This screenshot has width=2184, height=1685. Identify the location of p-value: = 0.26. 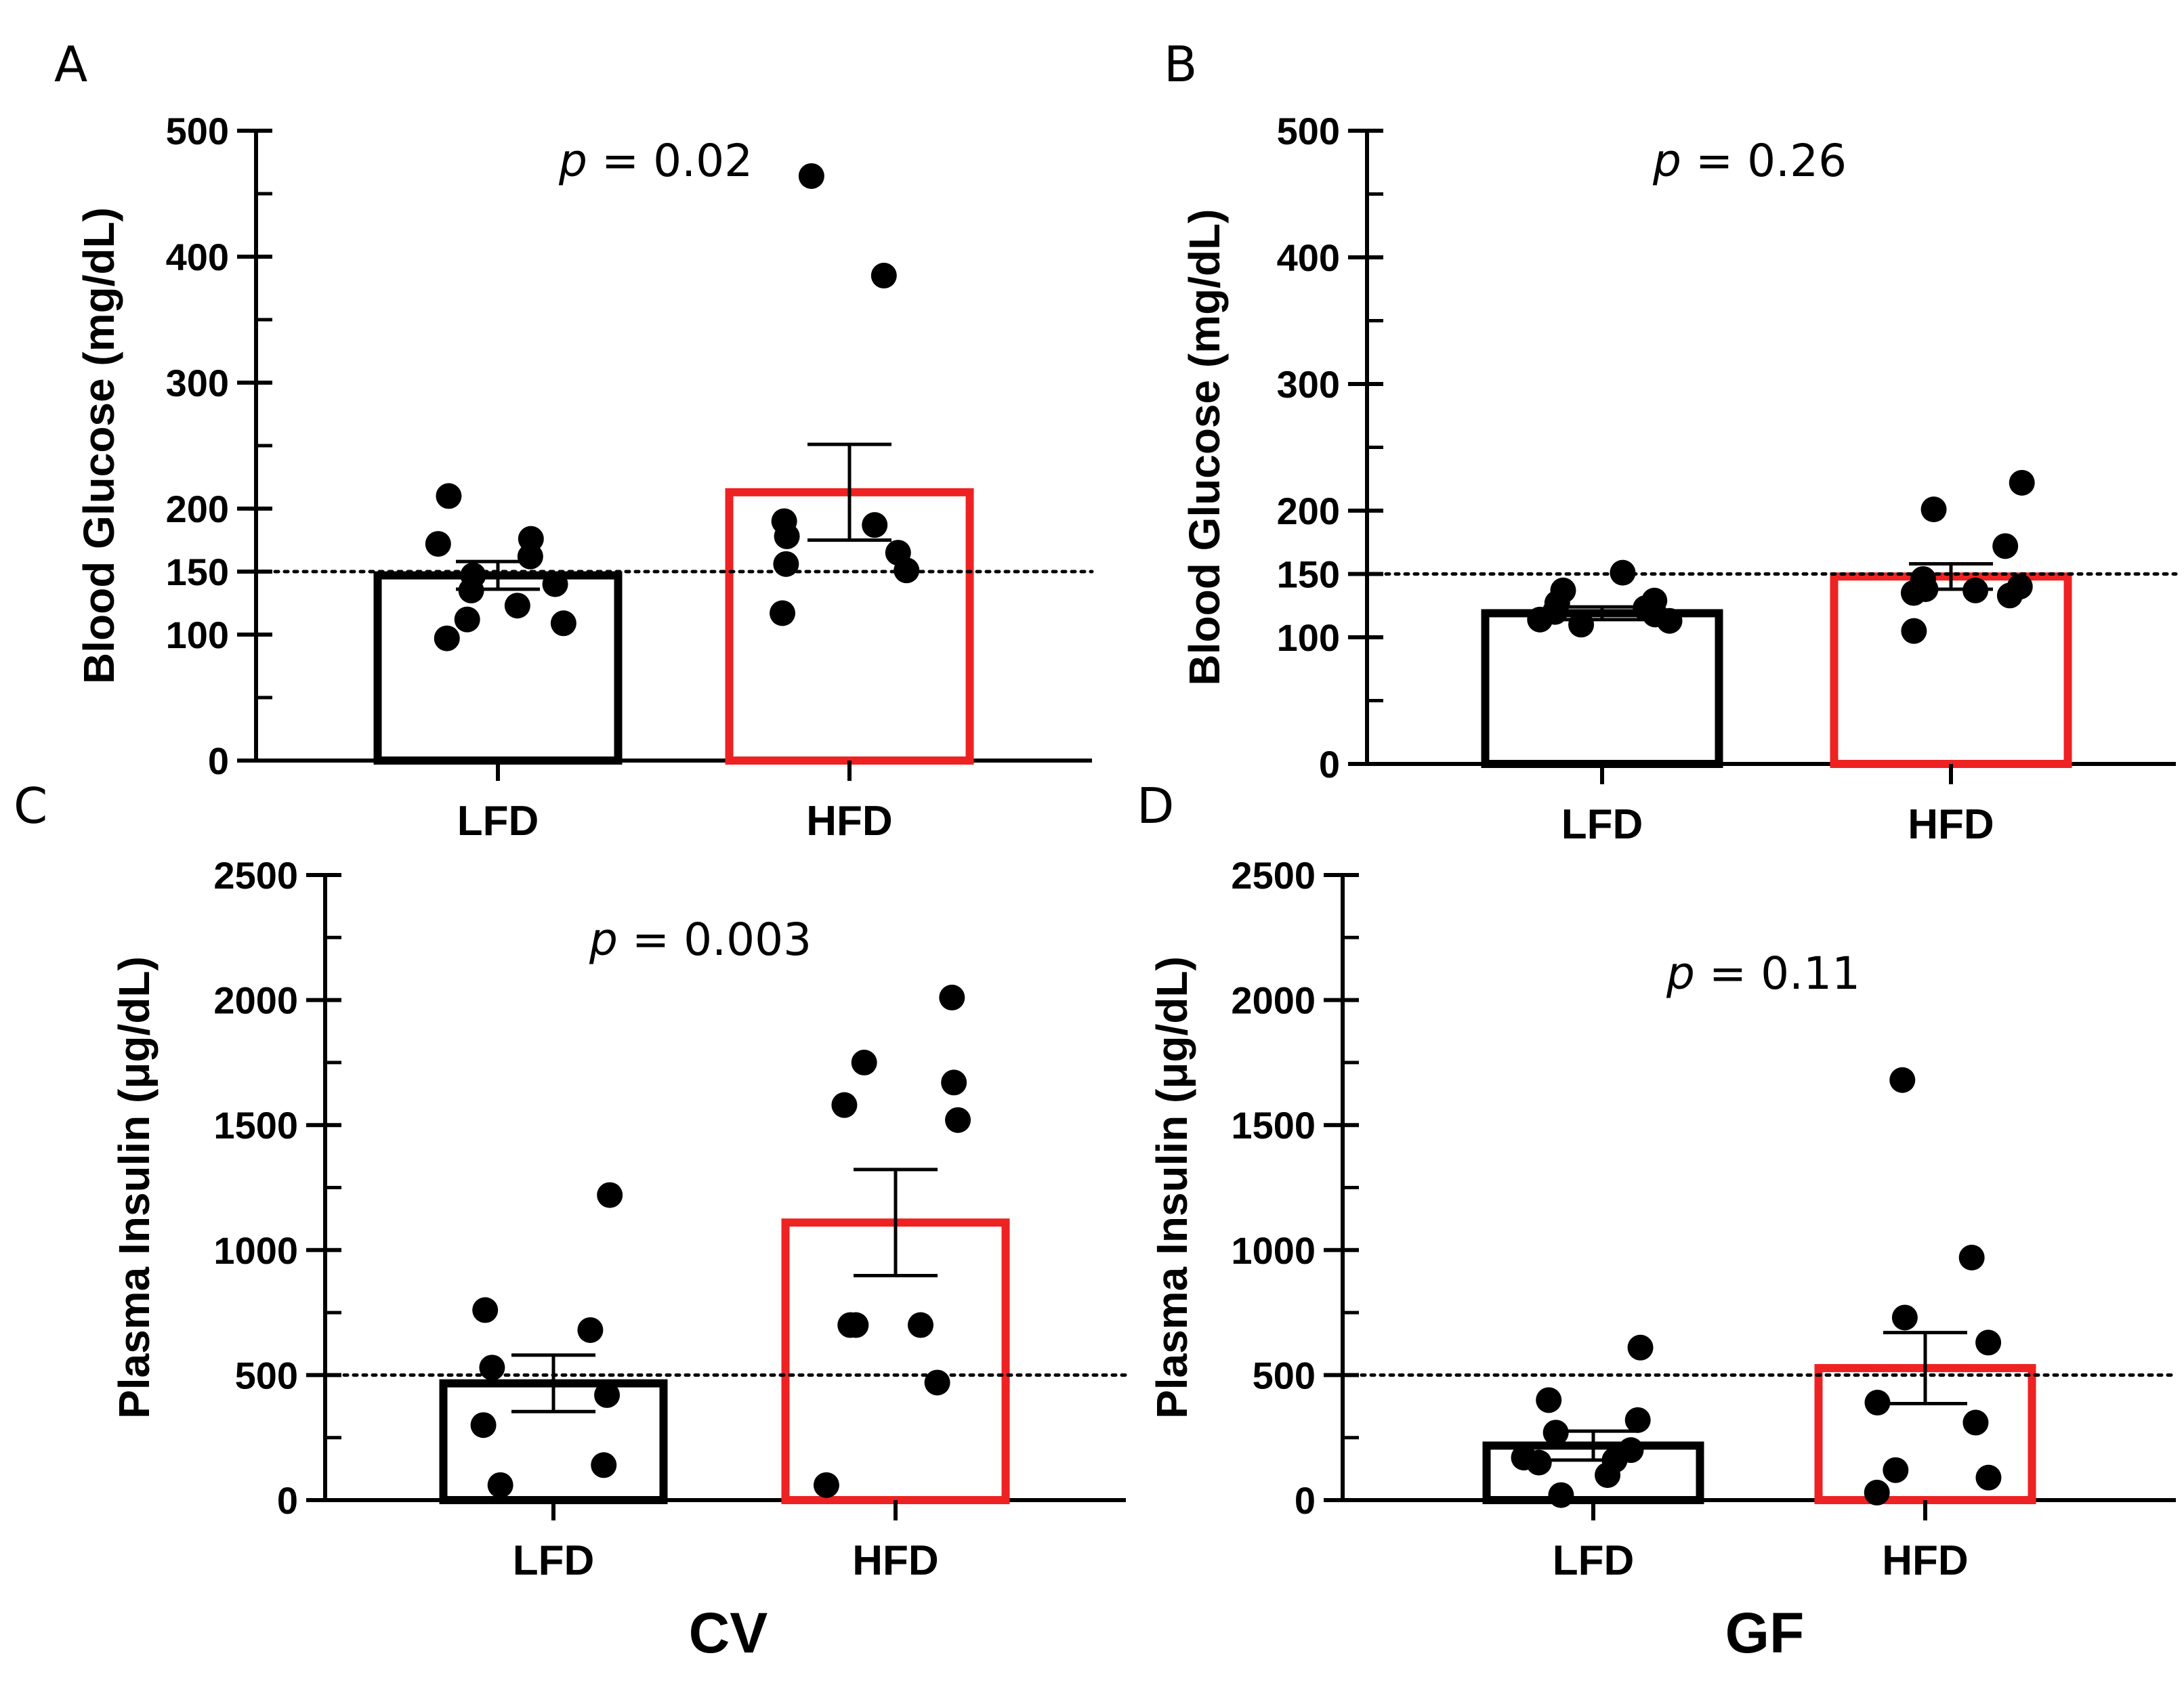
(1764, 161).